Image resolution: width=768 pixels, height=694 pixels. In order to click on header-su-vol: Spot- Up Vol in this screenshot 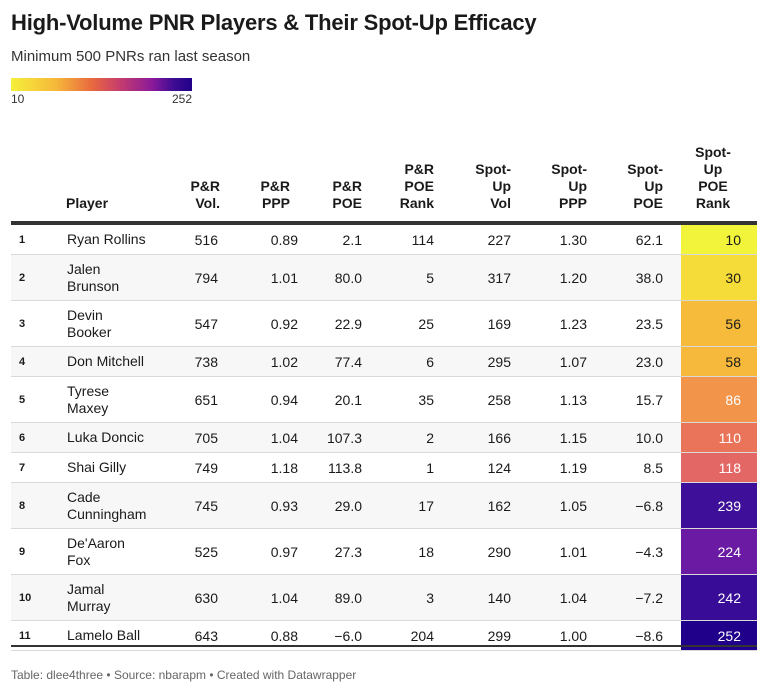, I will do `click(475, 186)`.